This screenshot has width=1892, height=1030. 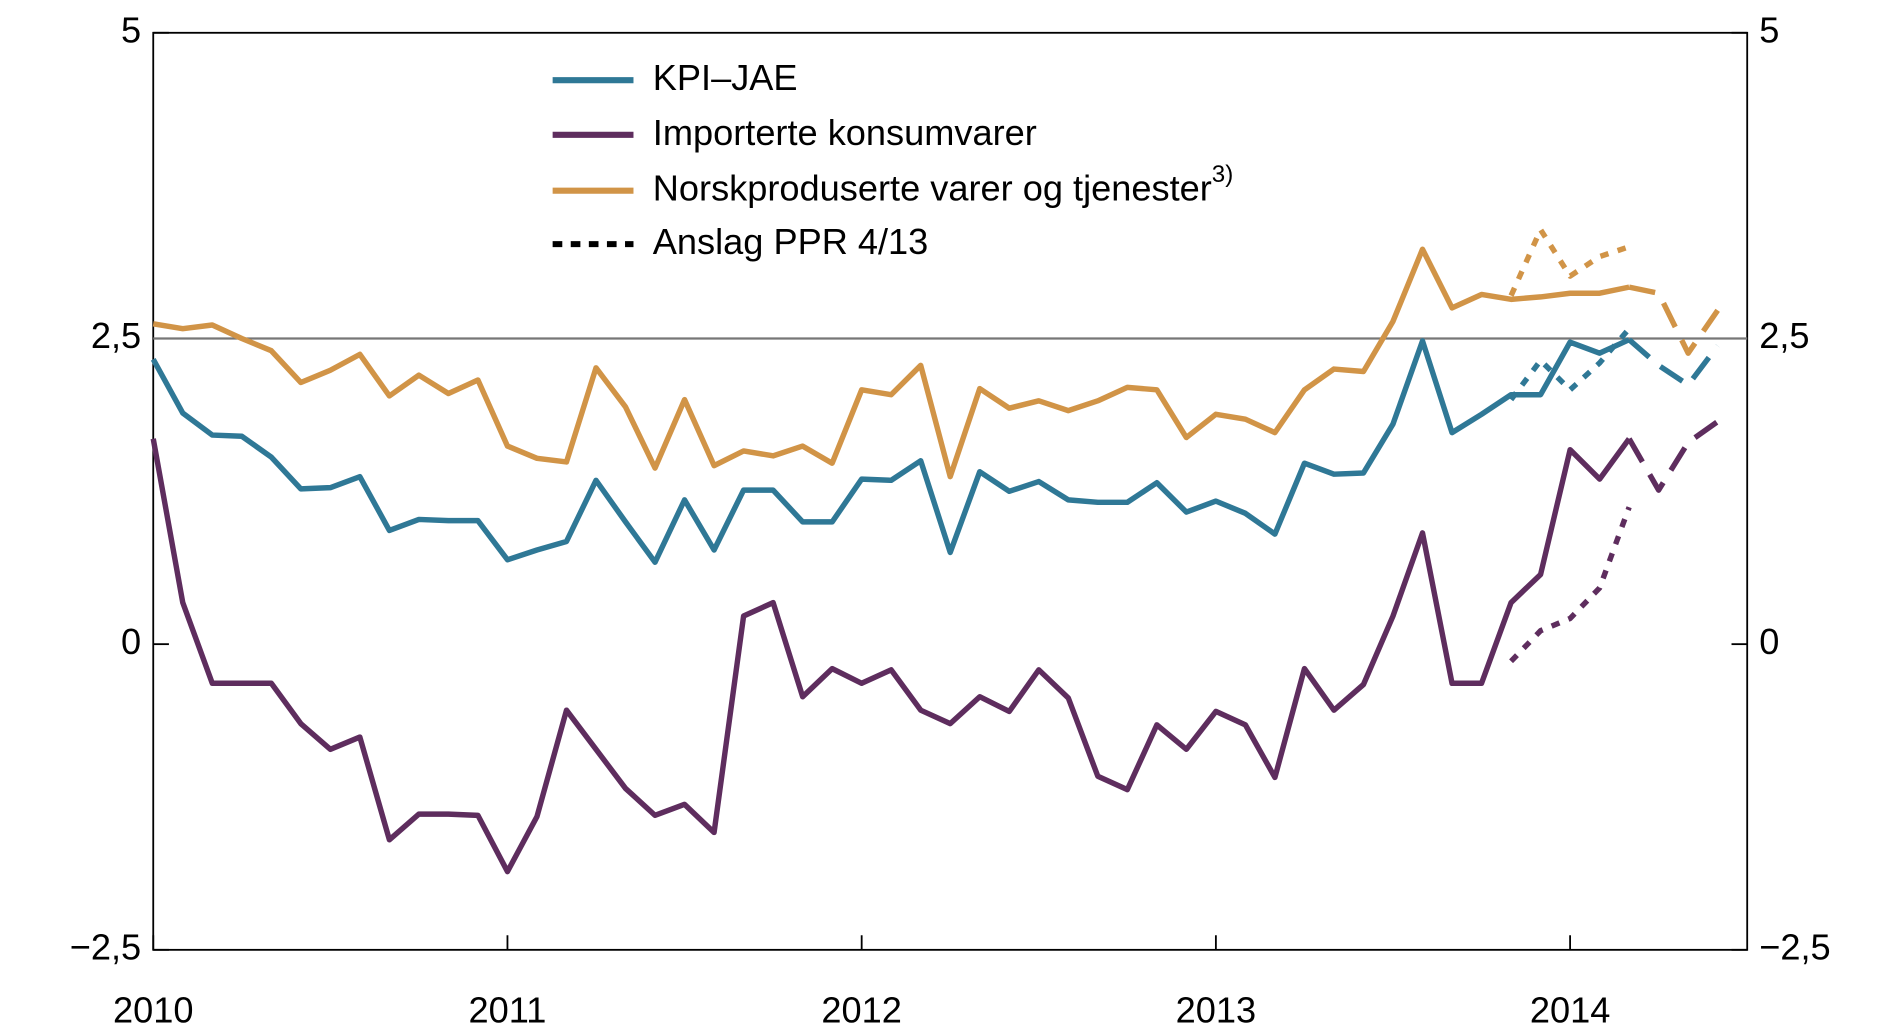 What do you see at coordinates (791, 241) in the screenshot?
I see `legend-label: Anslag PPR 4/13` at bounding box center [791, 241].